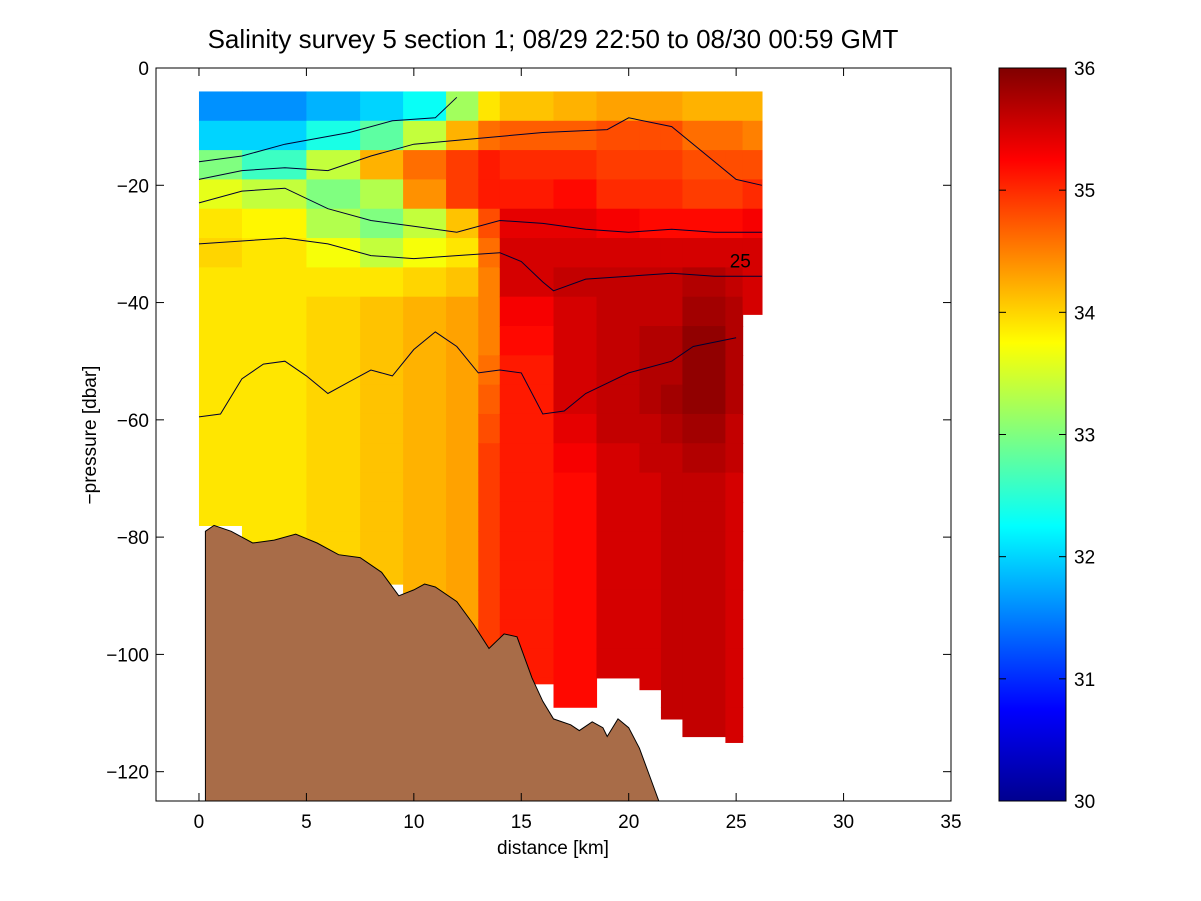 Image resolution: width=1201 pixels, height=901 pixels. Describe the element at coordinates (1084, 436) in the screenshot. I see `colorbar-tick-label: 33` at that location.